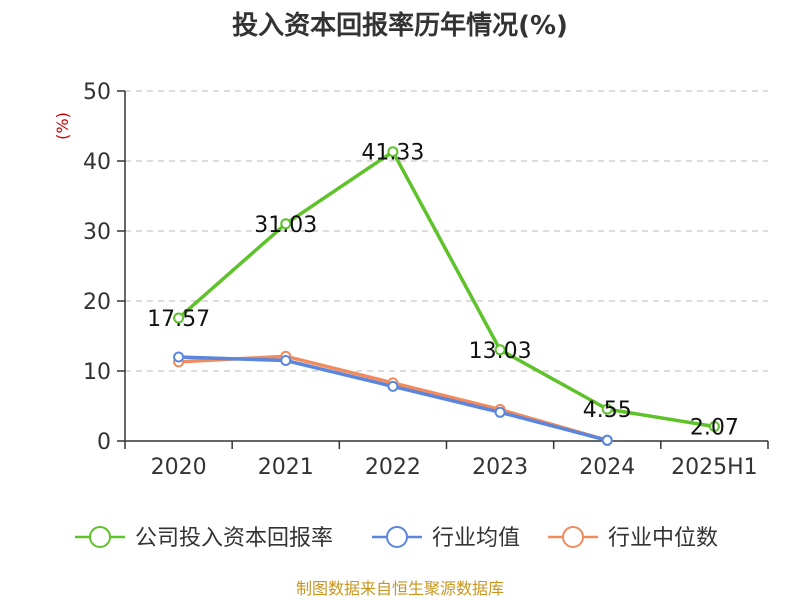 The width and height of the screenshot is (800, 600). Describe the element at coordinates (400, 588) in the screenshot. I see `source-note: 制图数据来自恒生聚源数据库` at that location.